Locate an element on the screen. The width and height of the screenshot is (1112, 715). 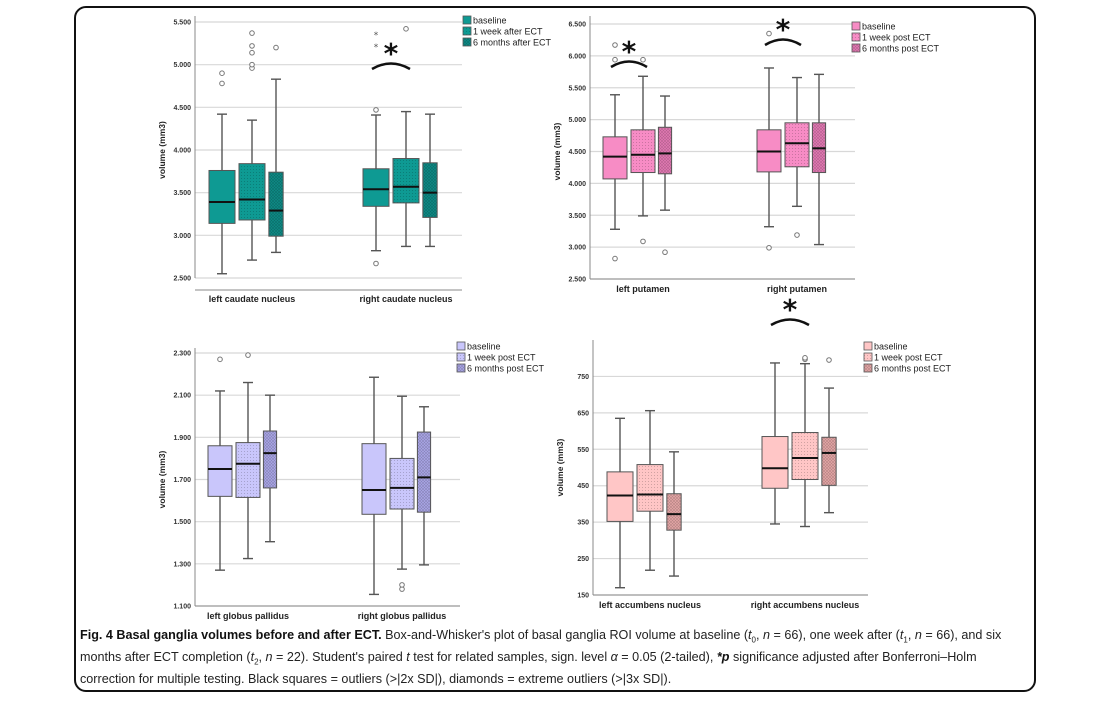
caption-text: n is located at coordinates (918, 635).